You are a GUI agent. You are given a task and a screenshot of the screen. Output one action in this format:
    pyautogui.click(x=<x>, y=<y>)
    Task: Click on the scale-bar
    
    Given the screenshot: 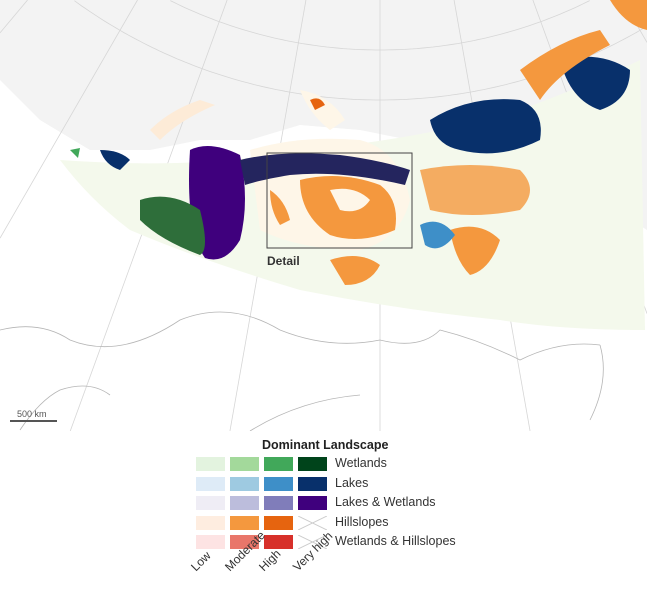 What is the action you would take?
    pyautogui.click(x=33, y=421)
    